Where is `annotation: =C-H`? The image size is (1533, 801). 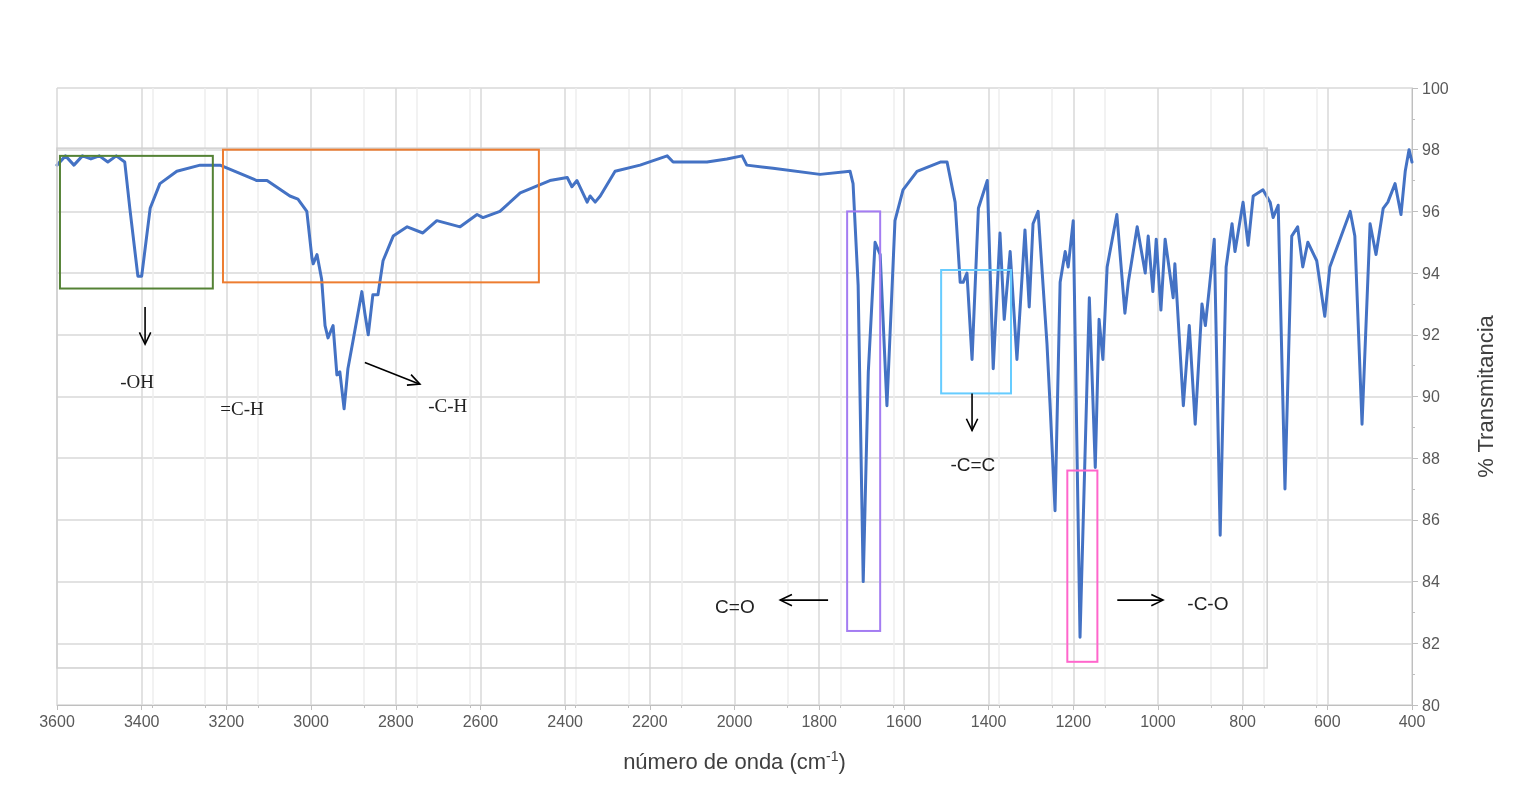 annotation: =C-H is located at coordinates (242, 409).